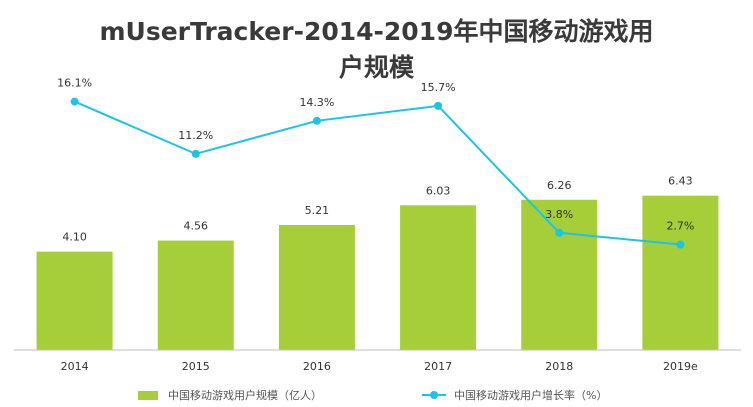  Describe the element at coordinates (245, 395) in the screenshot. I see `legend-label-users: 中国移动游戏用户规模（亿人）` at that location.